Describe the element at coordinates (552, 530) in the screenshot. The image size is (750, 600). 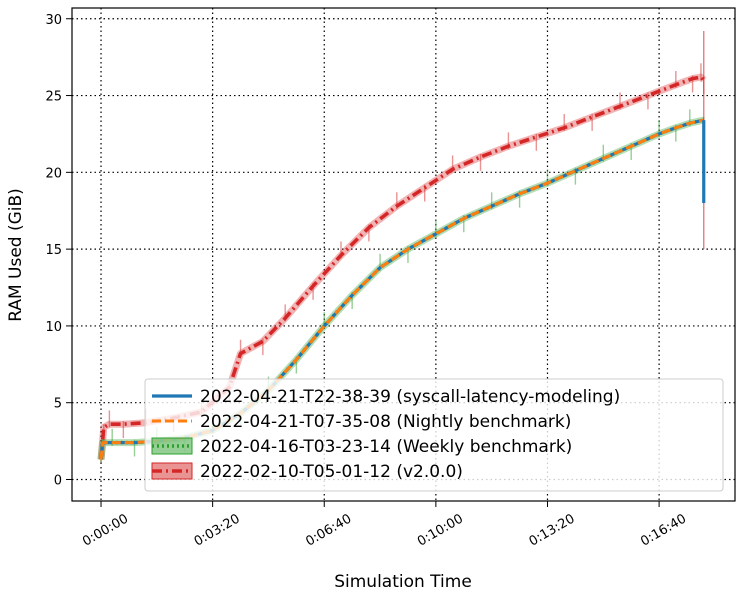
I see `x-tick-label: 0:13:20` at that location.